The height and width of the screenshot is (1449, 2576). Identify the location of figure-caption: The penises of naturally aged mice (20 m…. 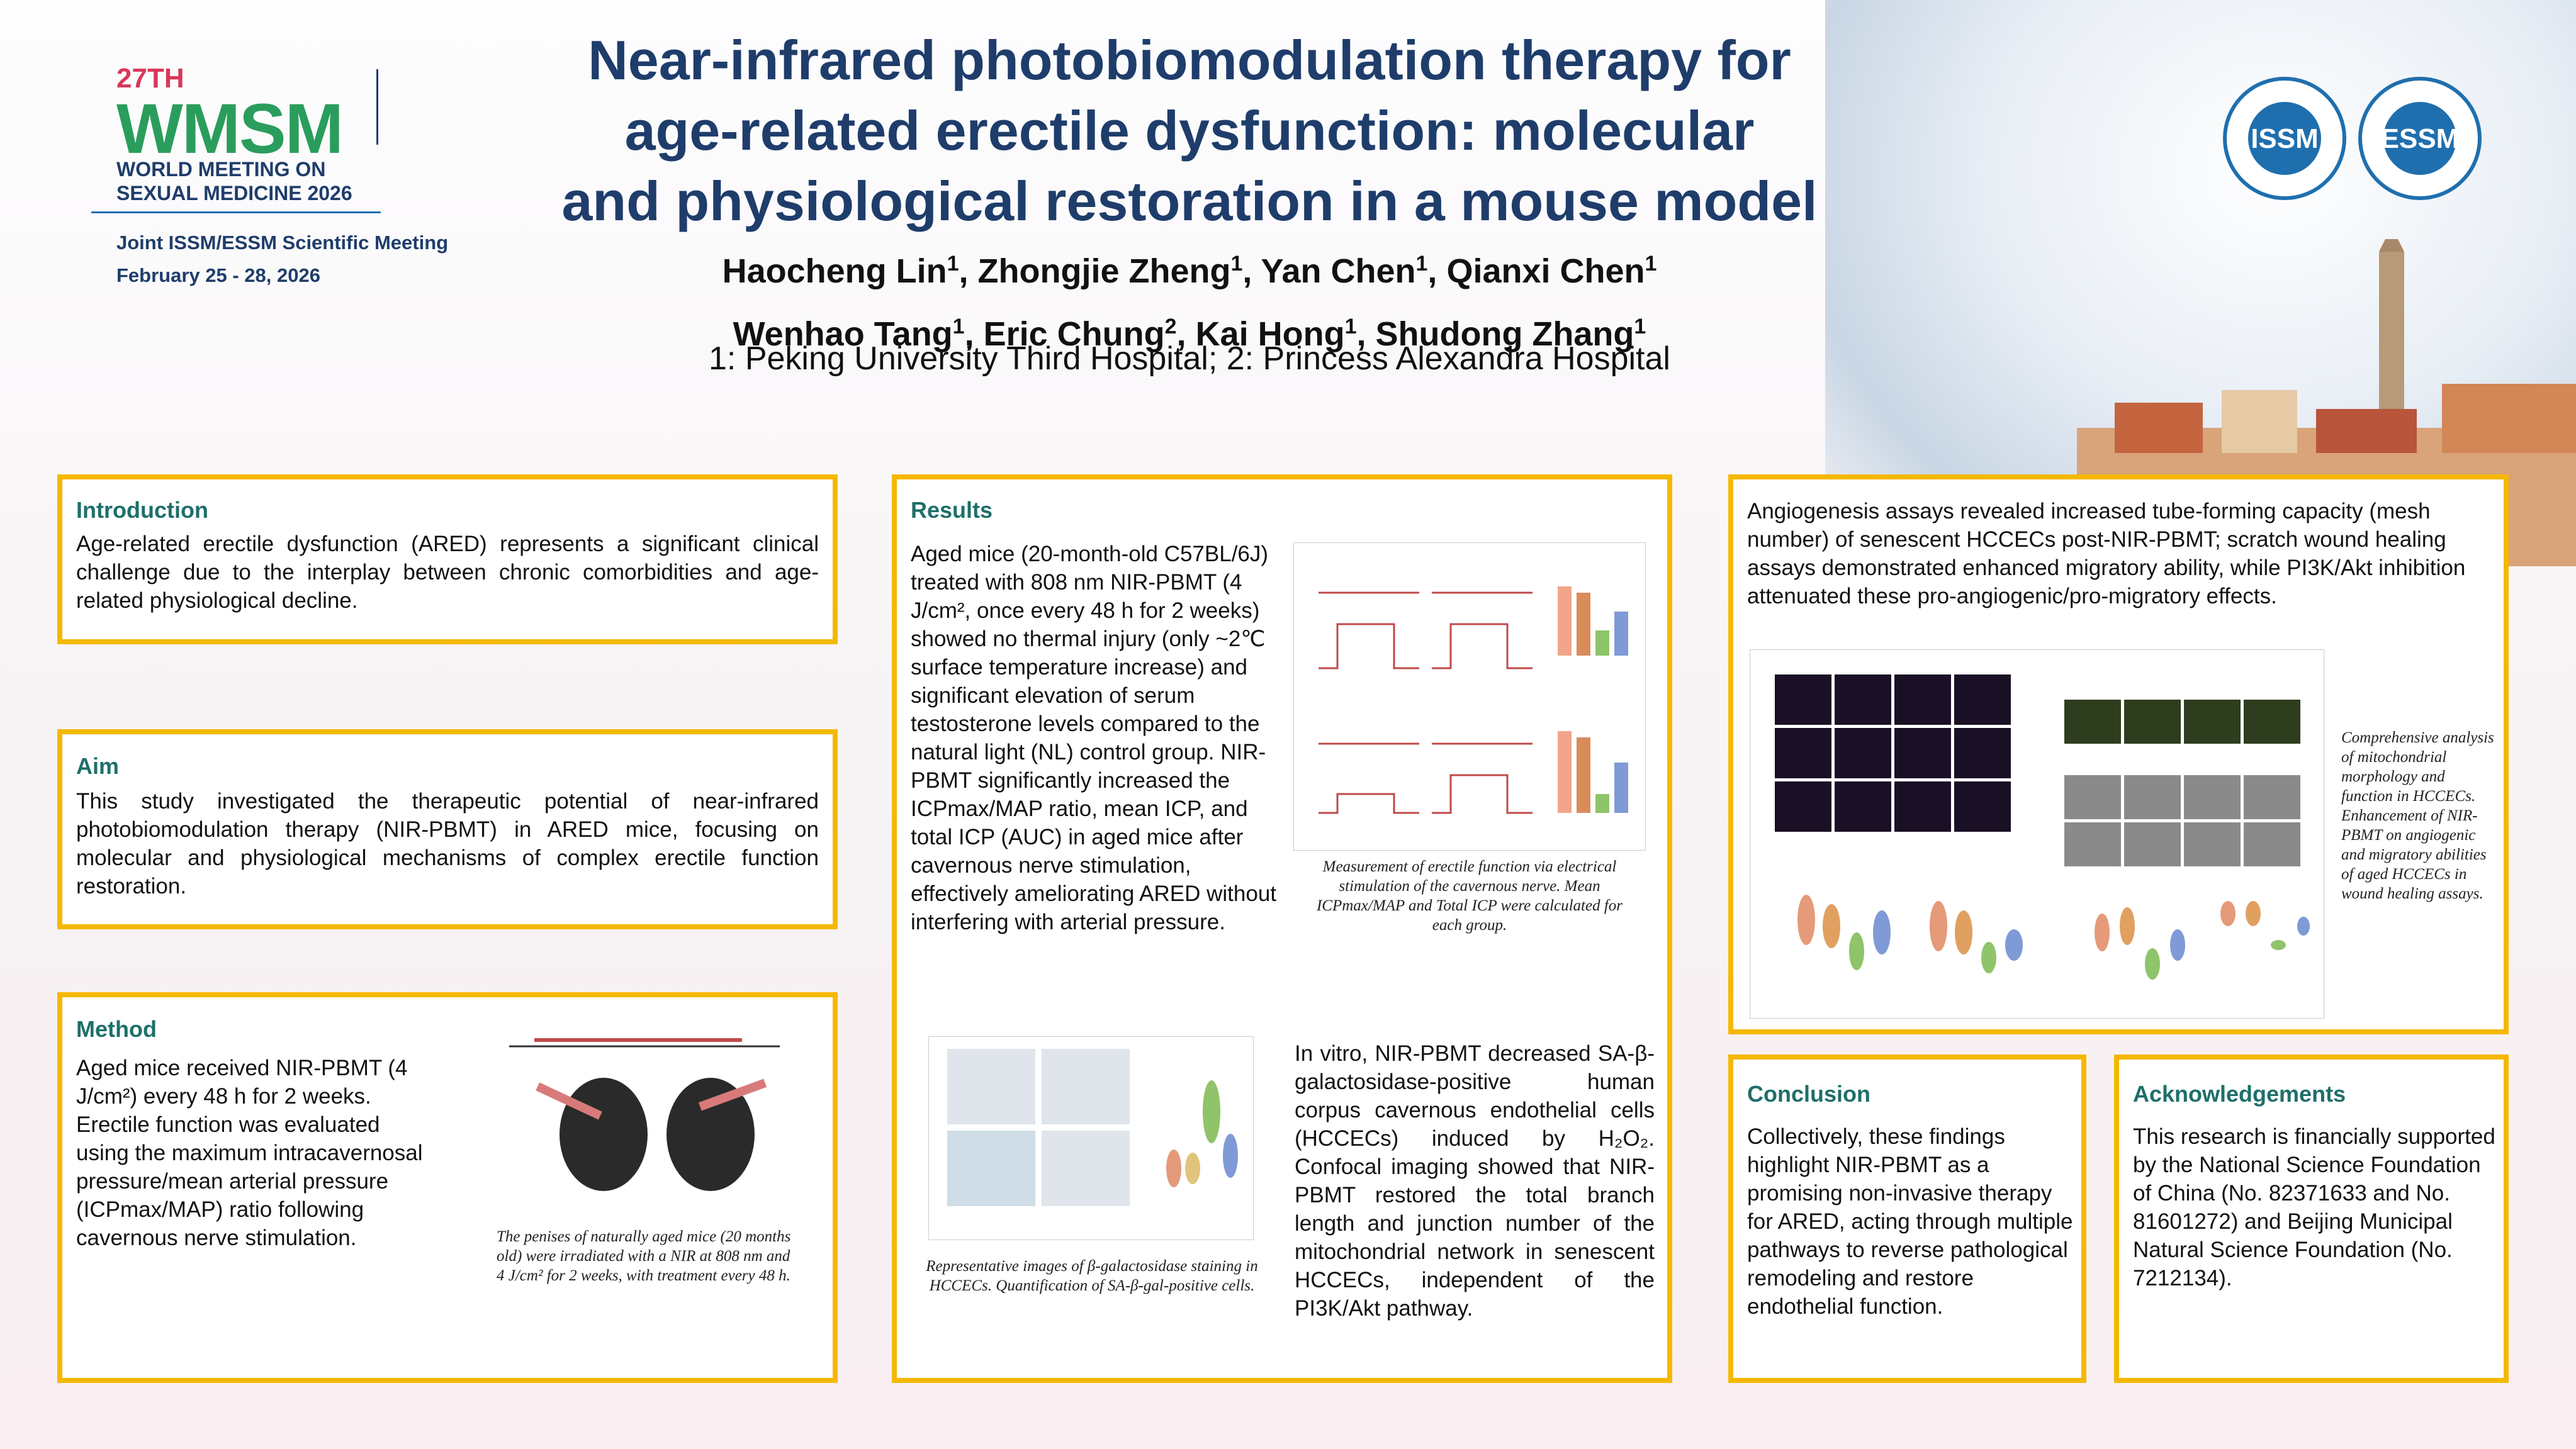
(644, 1256).